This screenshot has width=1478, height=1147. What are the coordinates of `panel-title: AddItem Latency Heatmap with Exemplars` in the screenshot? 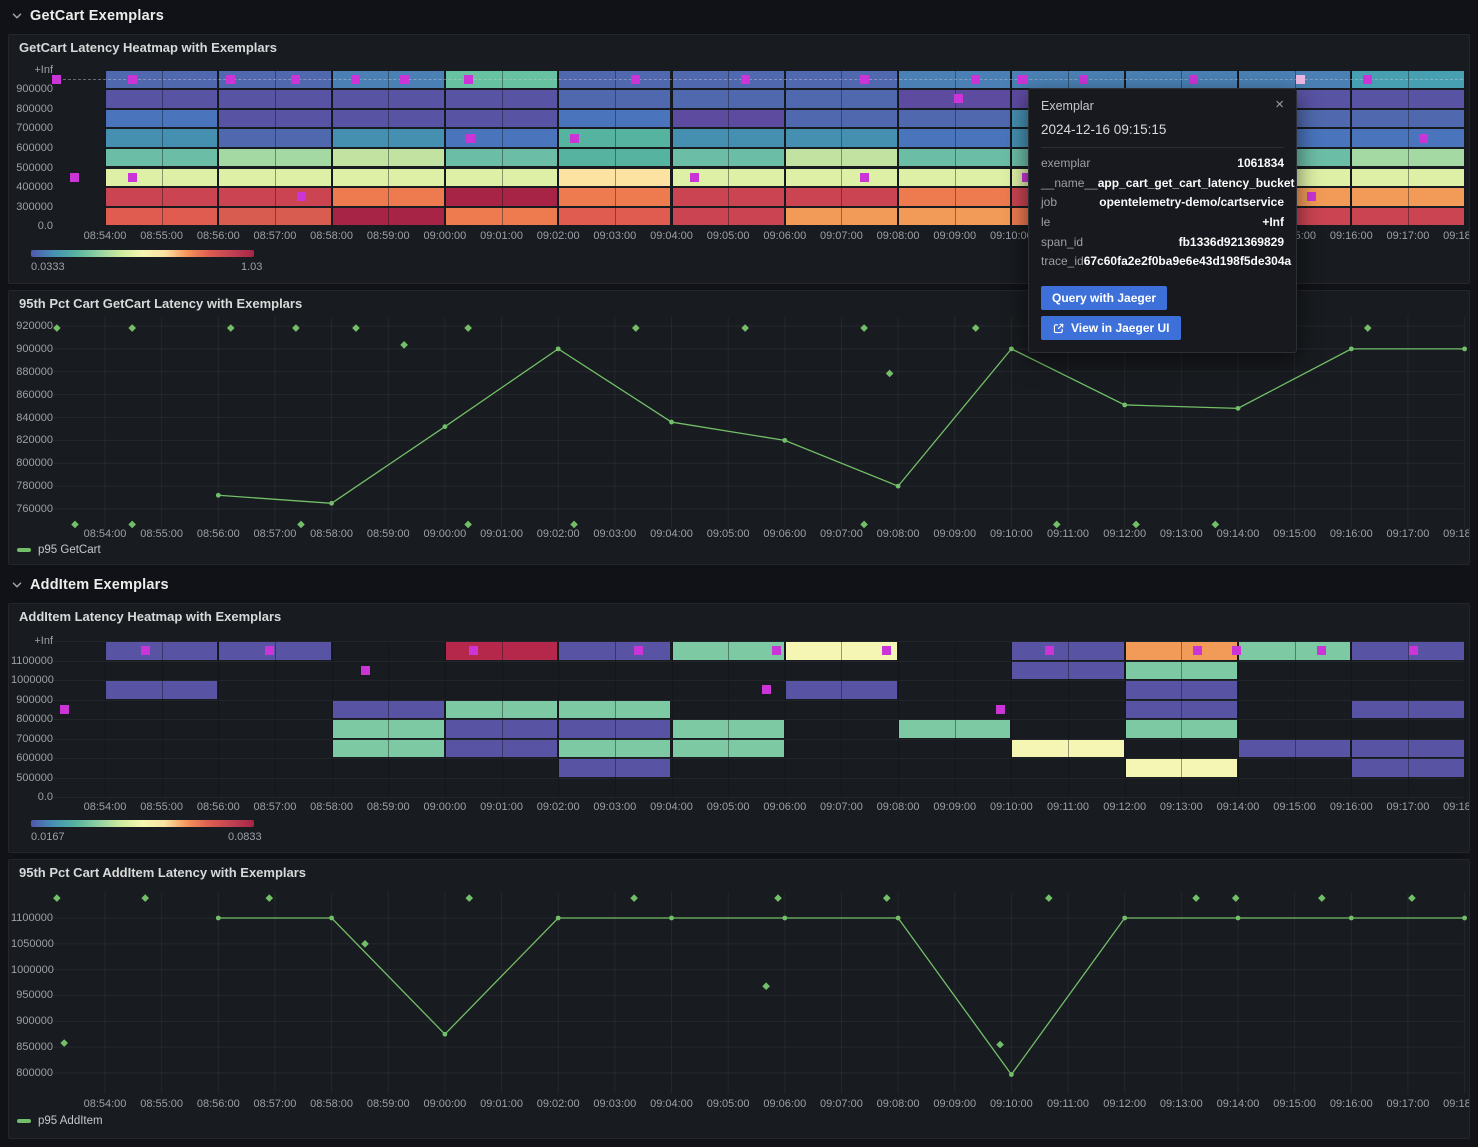 It's located at (150, 616).